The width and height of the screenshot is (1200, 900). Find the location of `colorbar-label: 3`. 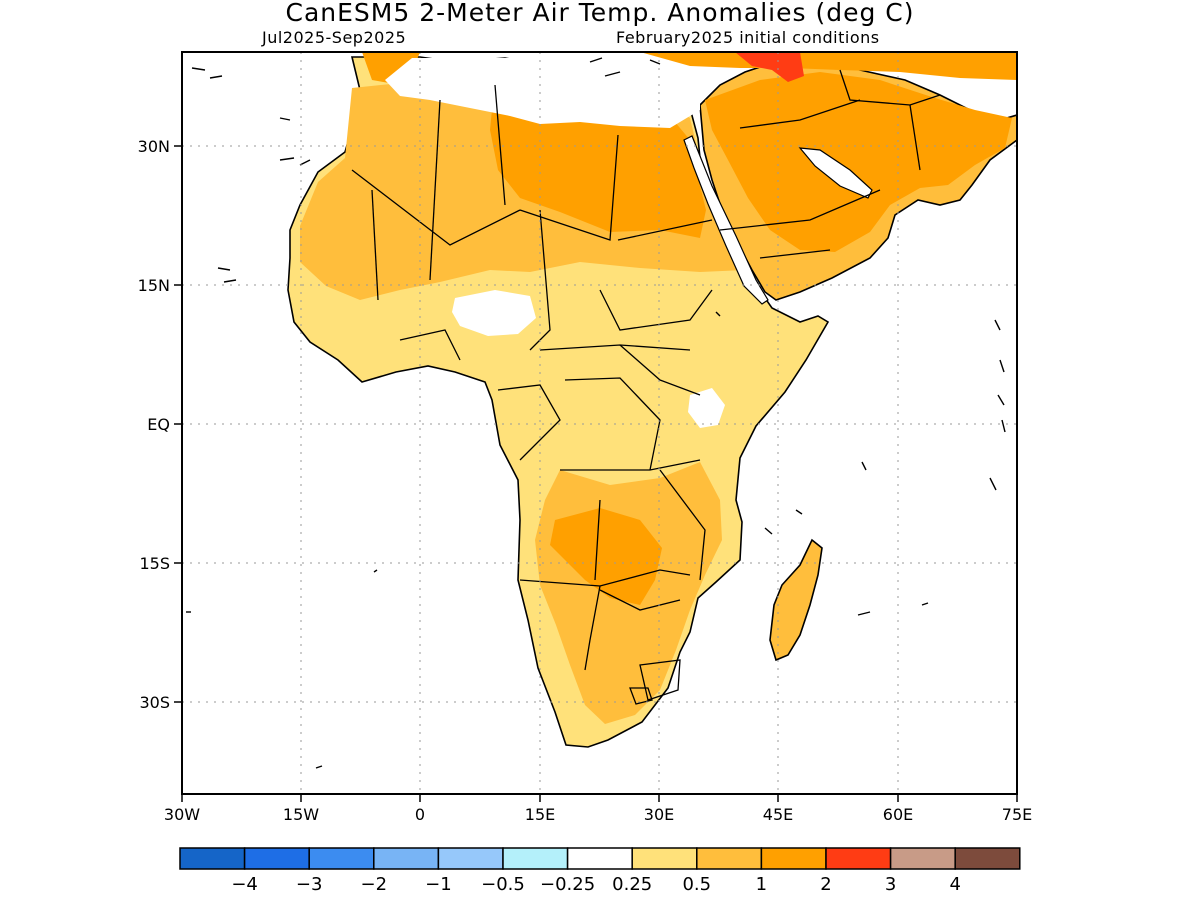

colorbar-label: 3 is located at coordinates (890, 884).